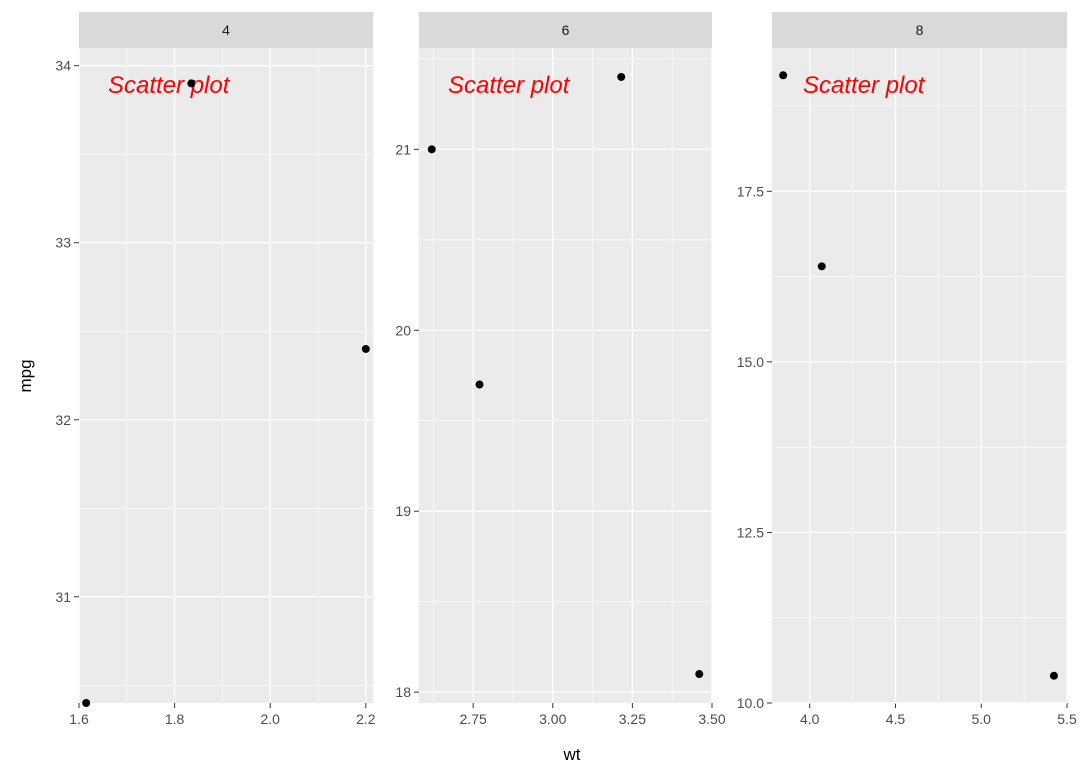 The image size is (1080, 771). Describe the element at coordinates (982, 719) in the screenshot. I see `x-tick-label: 5.0` at that location.